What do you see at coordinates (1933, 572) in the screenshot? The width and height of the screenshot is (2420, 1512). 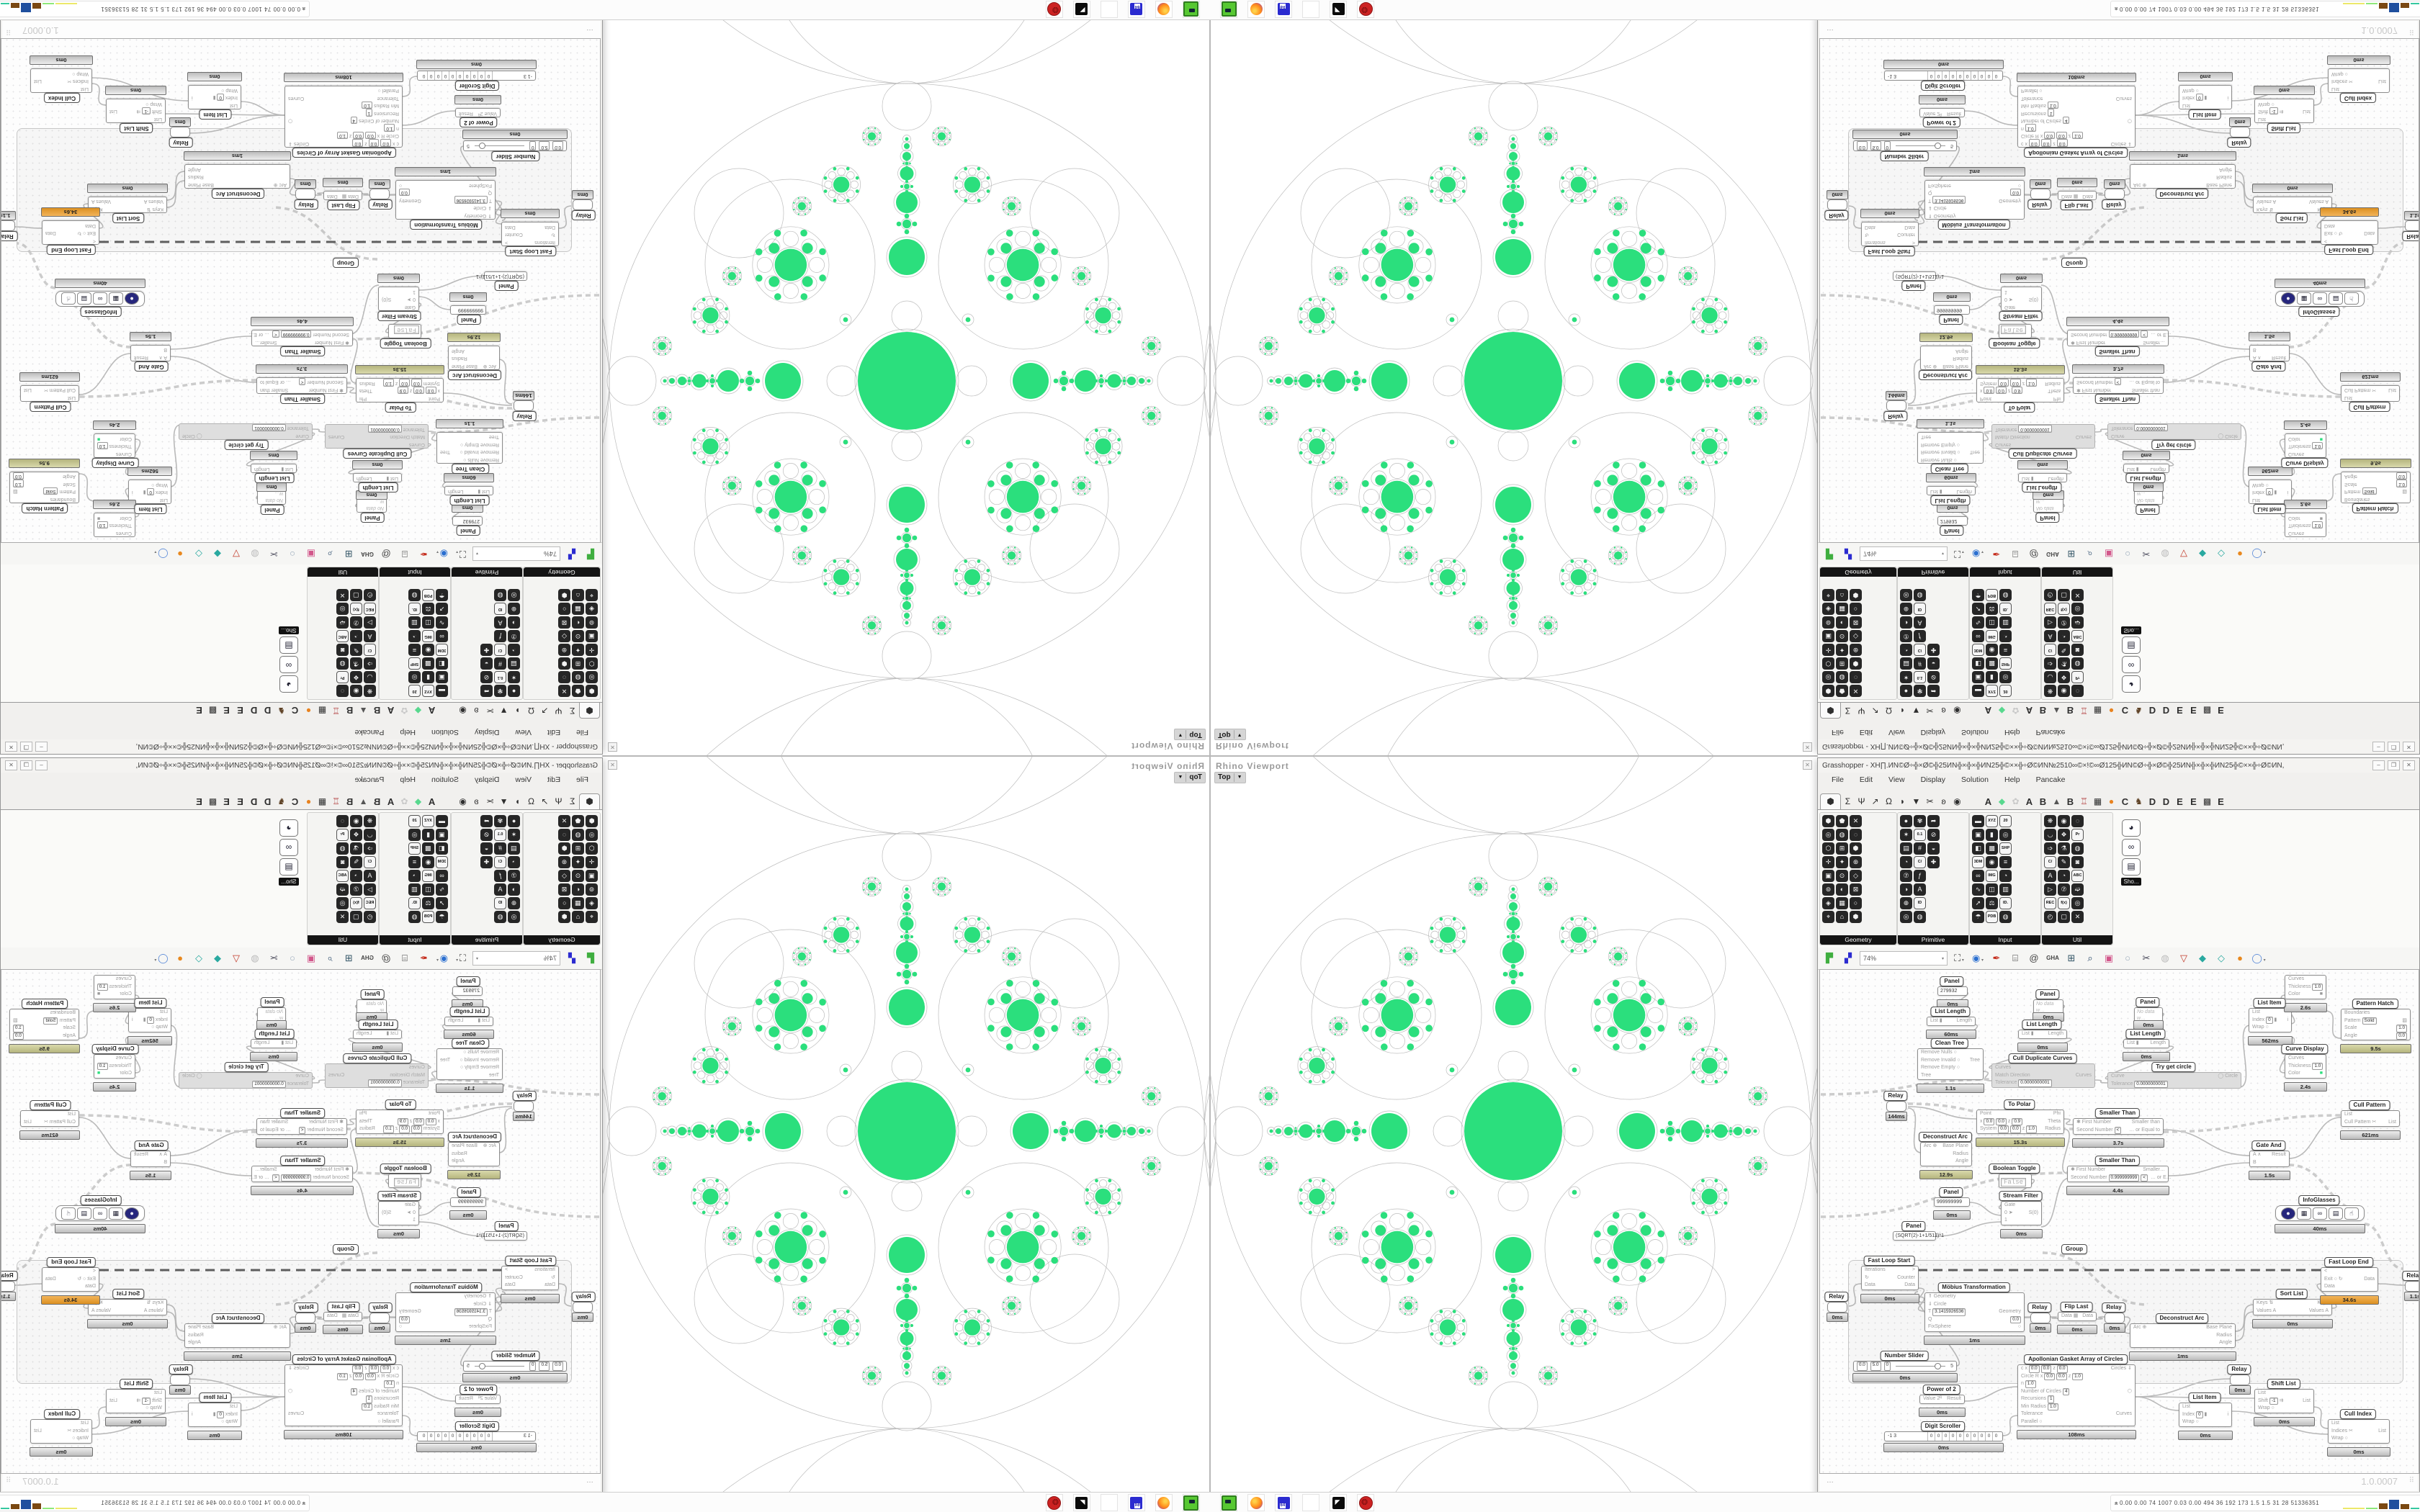 I see `ribbon-group-label: Primitive` at bounding box center [1933, 572].